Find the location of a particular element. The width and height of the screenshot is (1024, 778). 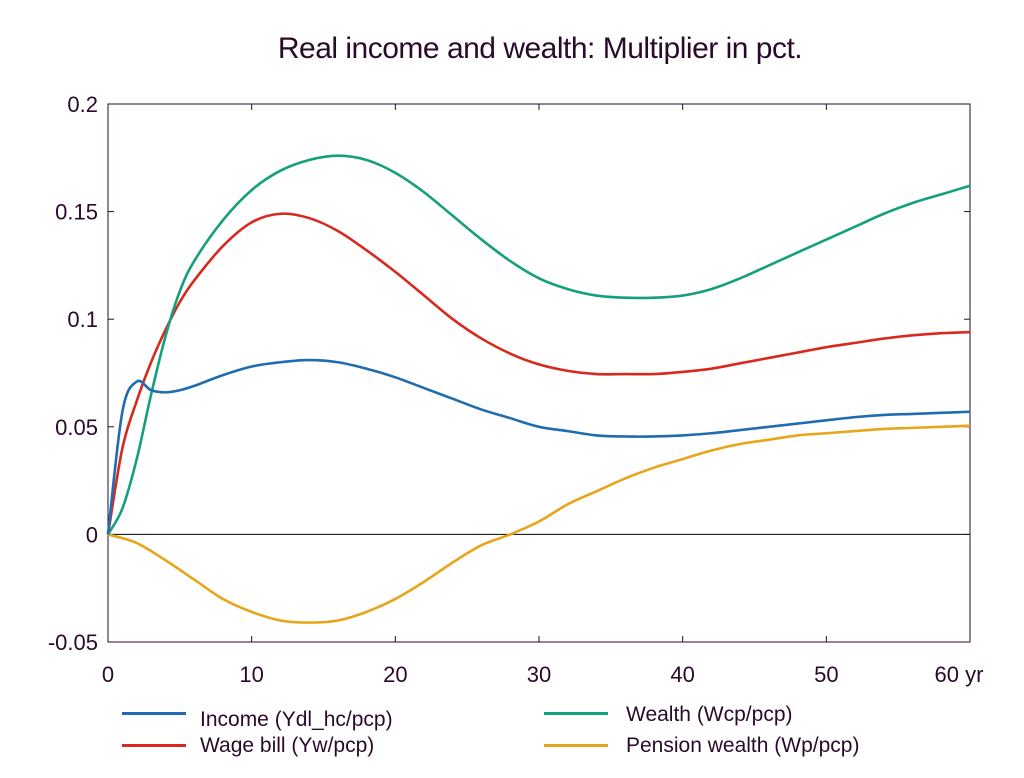

y-tick-label: -0.05 is located at coordinates (73, 642).